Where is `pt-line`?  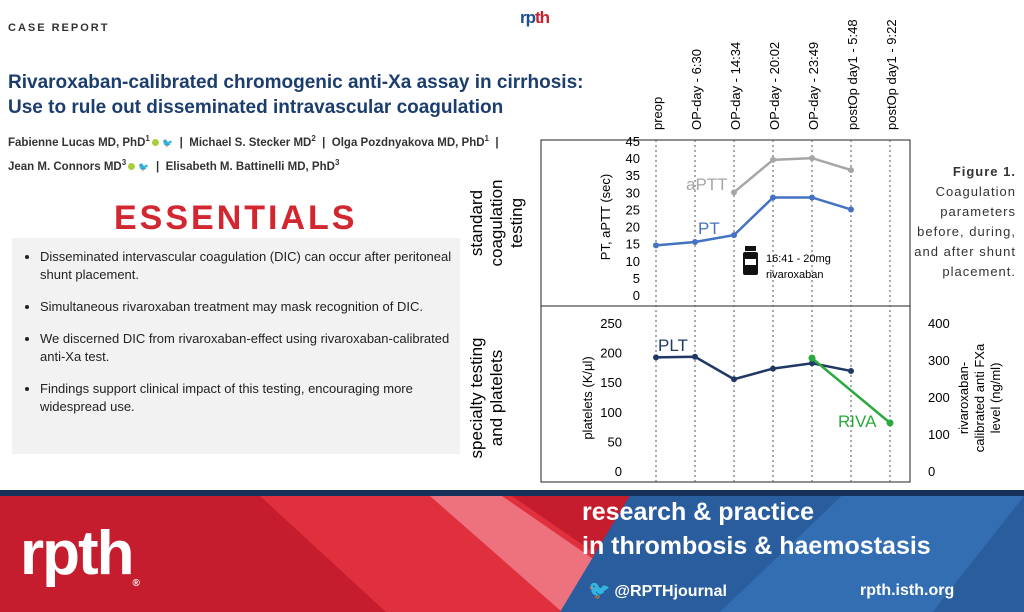 pt-line is located at coordinates (753, 221).